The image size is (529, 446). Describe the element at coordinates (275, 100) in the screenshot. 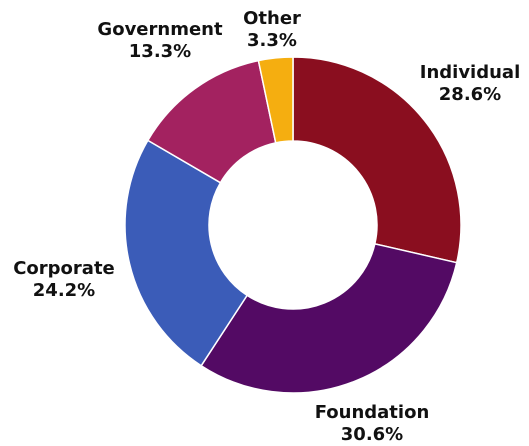

I see `slice-other` at that location.